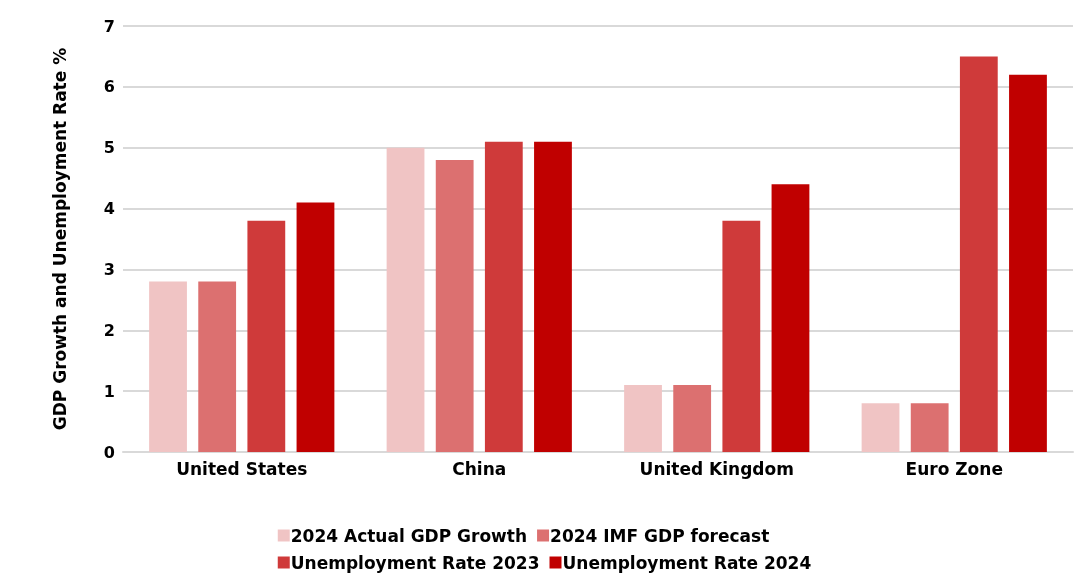 This screenshot has height=588, width=1089. What do you see at coordinates (109, 148) in the screenshot?
I see `y-tick-label: 5` at bounding box center [109, 148].